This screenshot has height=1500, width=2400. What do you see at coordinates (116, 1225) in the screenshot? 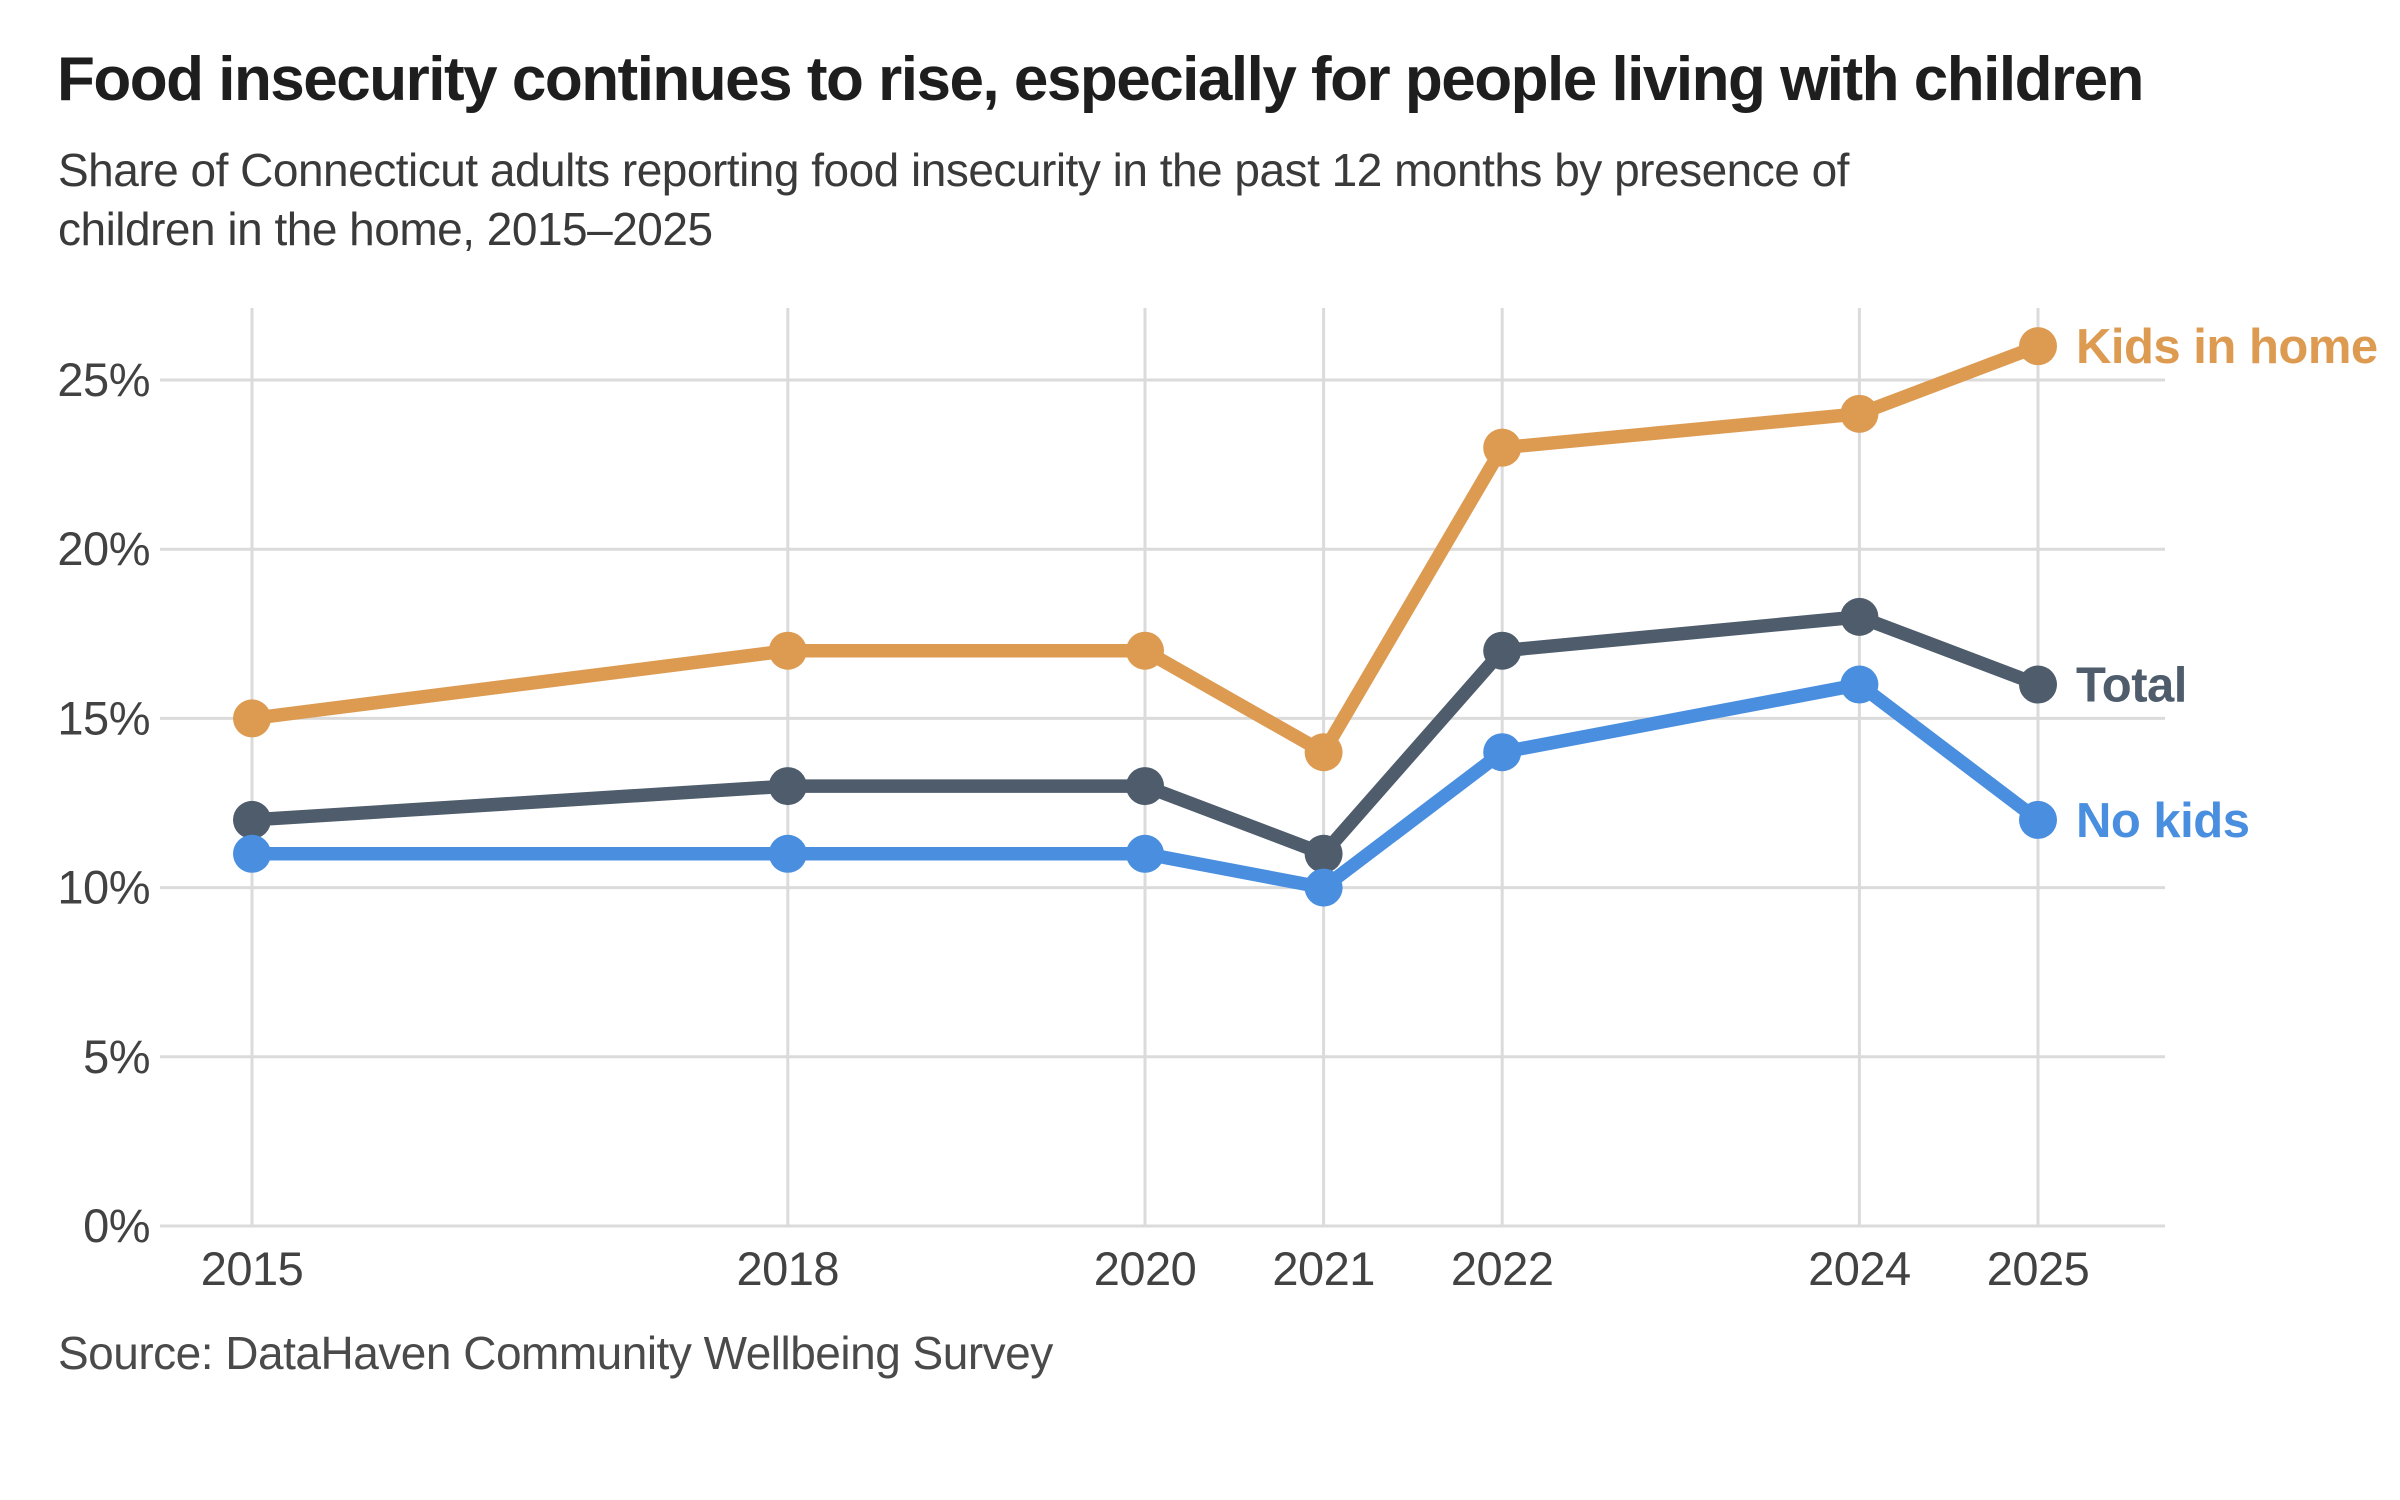
I see `y-tick-label: 0%` at bounding box center [116, 1225].